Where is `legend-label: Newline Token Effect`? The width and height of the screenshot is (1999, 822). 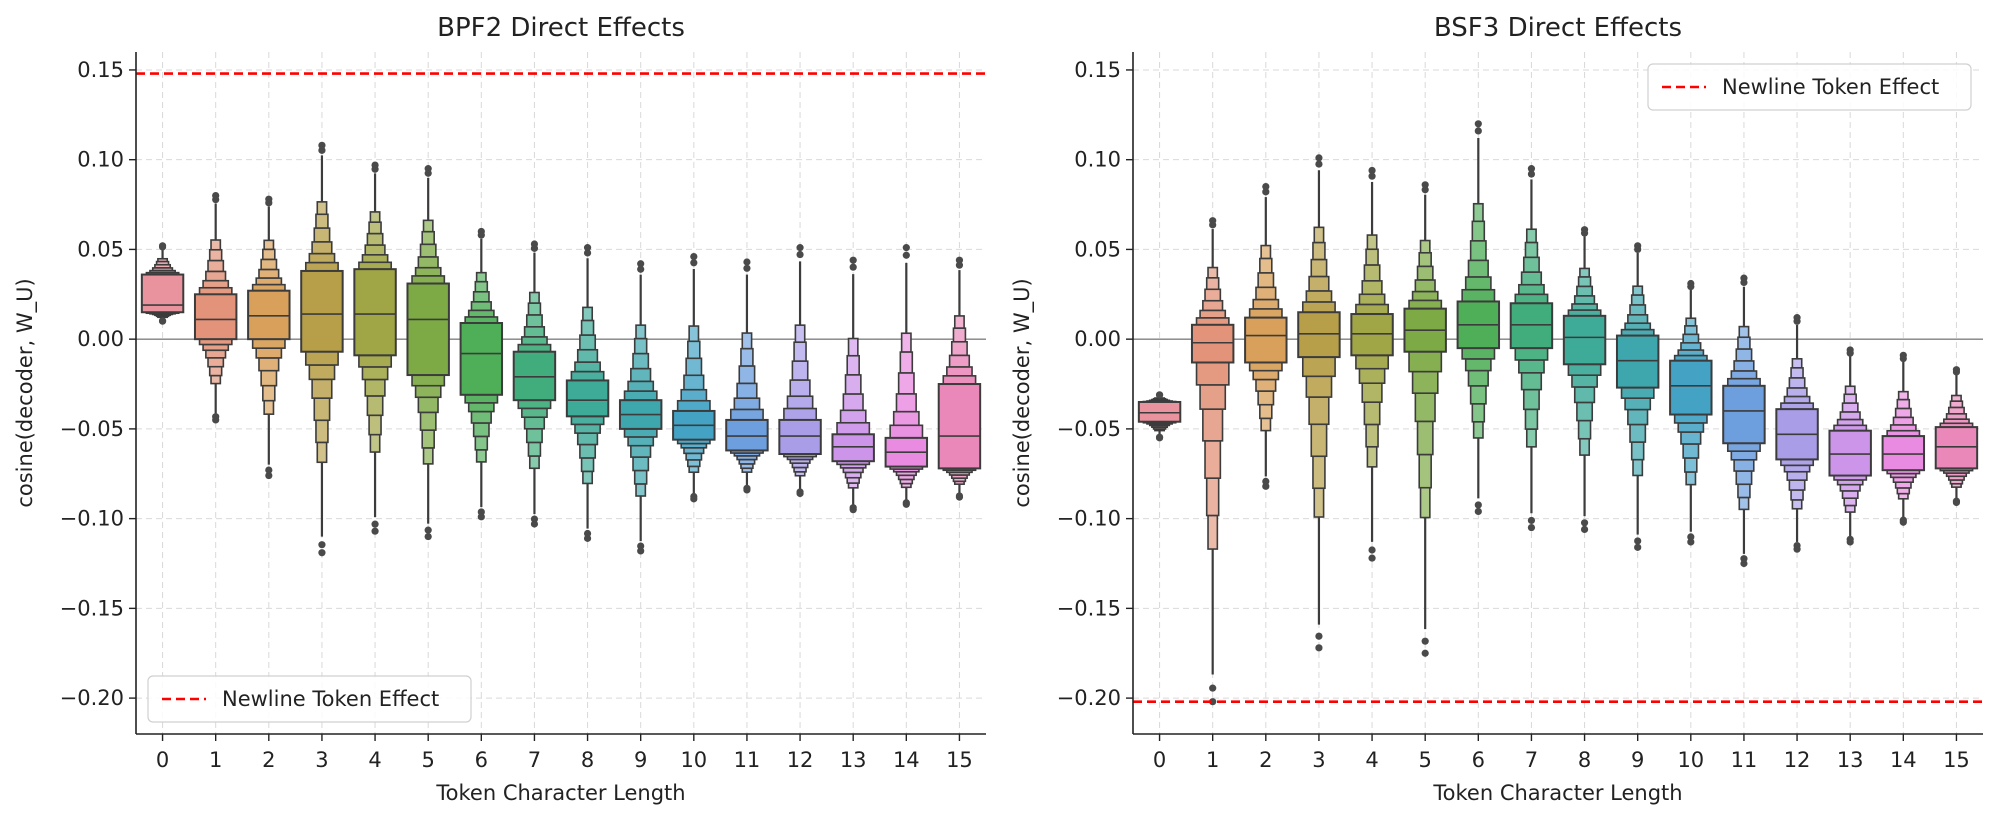
legend-label: Newline Token Effect is located at coordinates (330, 699).